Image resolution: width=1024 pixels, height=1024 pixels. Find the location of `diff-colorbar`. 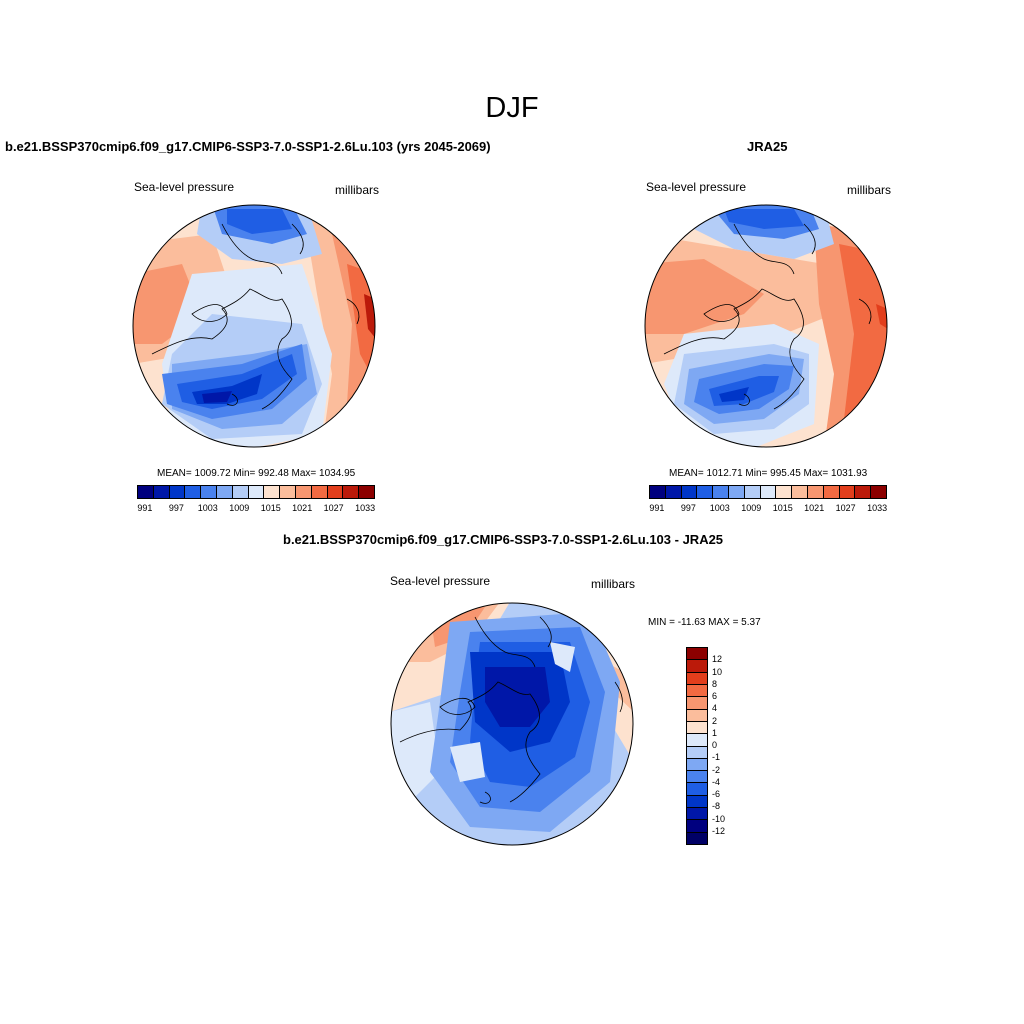

diff-colorbar is located at coordinates (697, 746).